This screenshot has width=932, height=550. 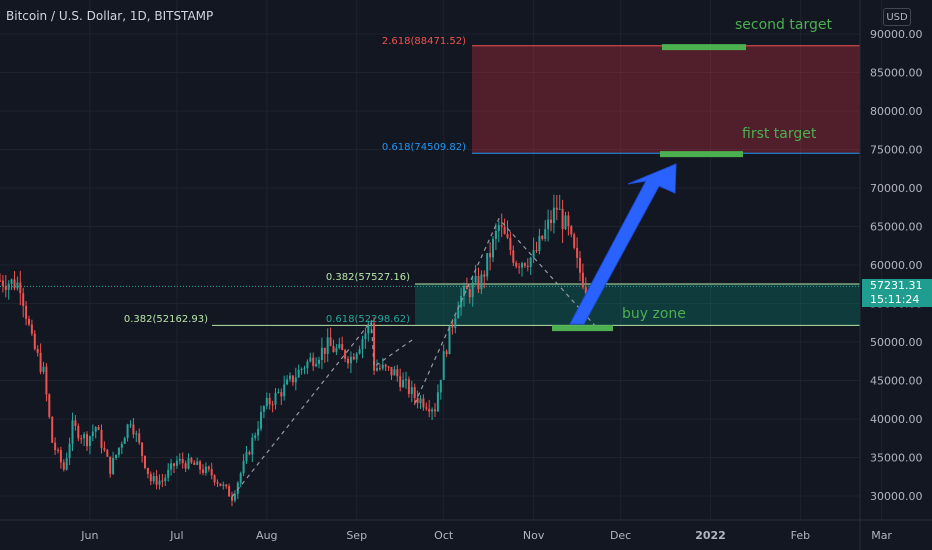 I want to click on y-tick-label: 60000.00, so click(x=896, y=265).